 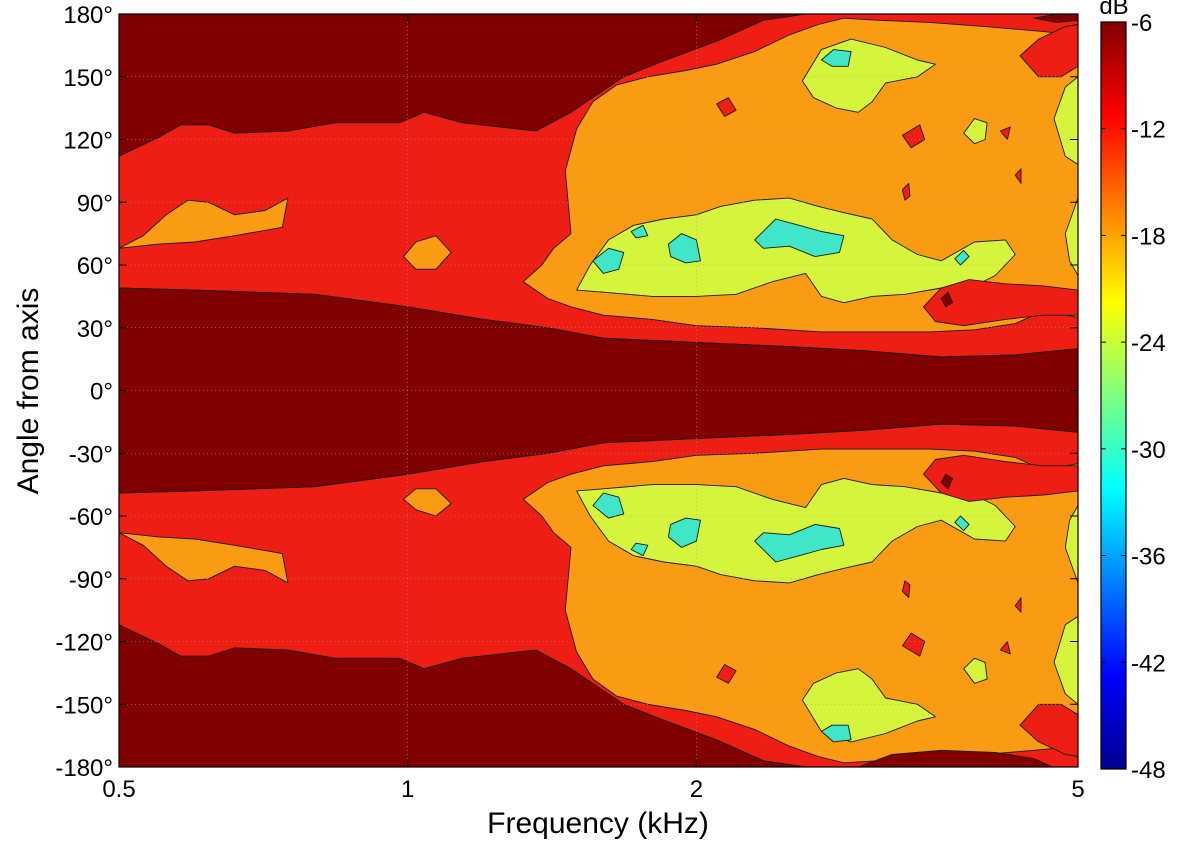 I want to click on y-axis-title: Angle from axis, so click(x=28, y=391).